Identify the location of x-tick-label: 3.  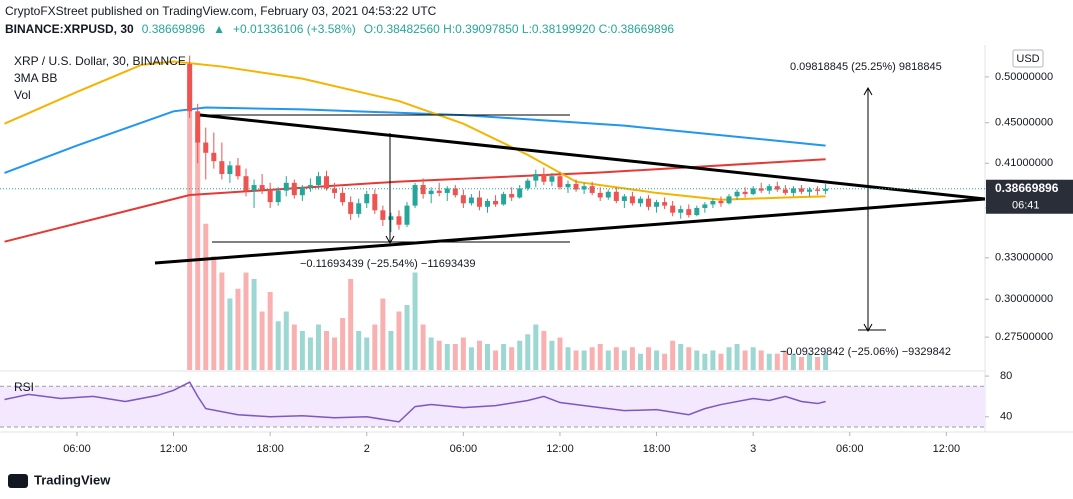
(753, 449).